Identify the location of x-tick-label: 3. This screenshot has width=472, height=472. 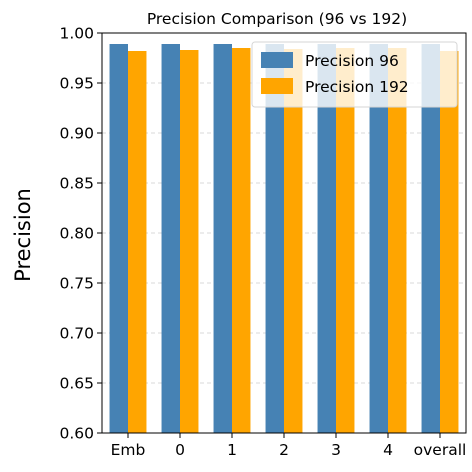
(336, 450).